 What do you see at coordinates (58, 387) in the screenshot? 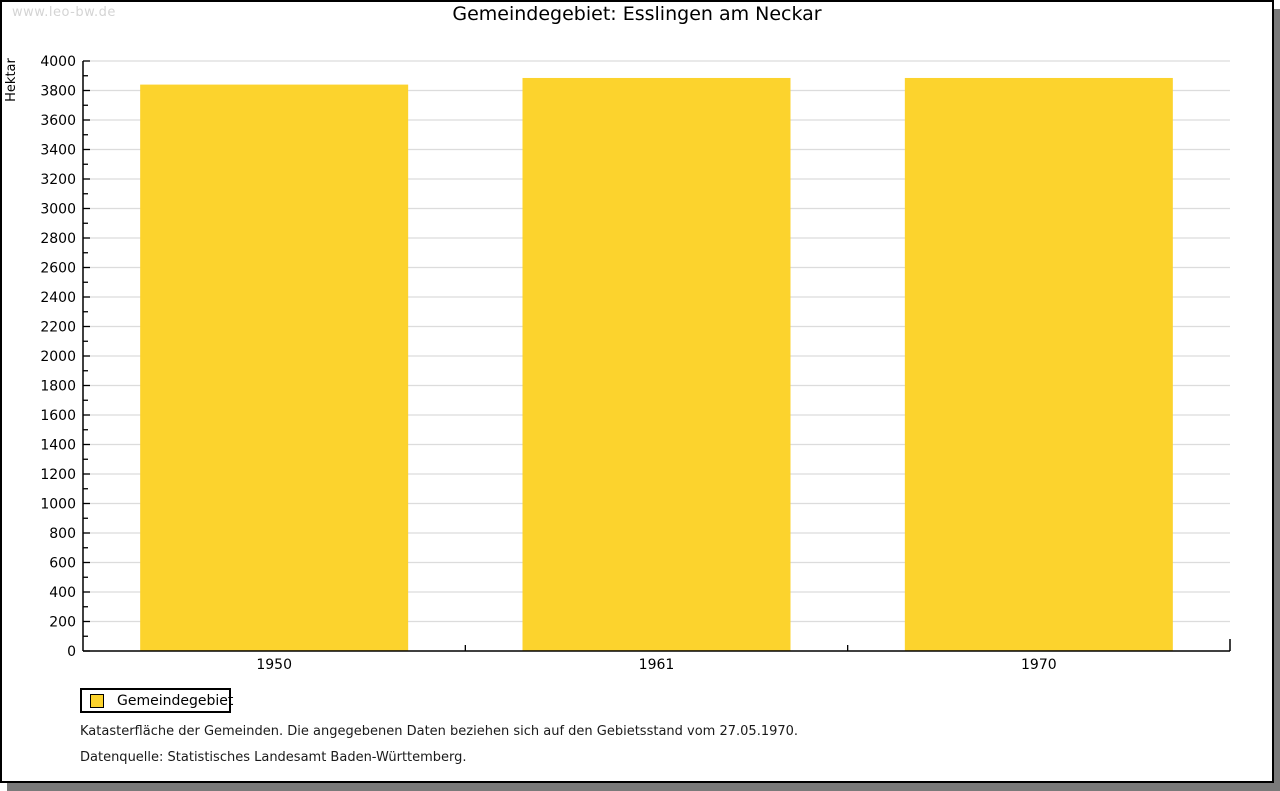
I see `y-tick-label: 1800` at bounding box center [58, 387].